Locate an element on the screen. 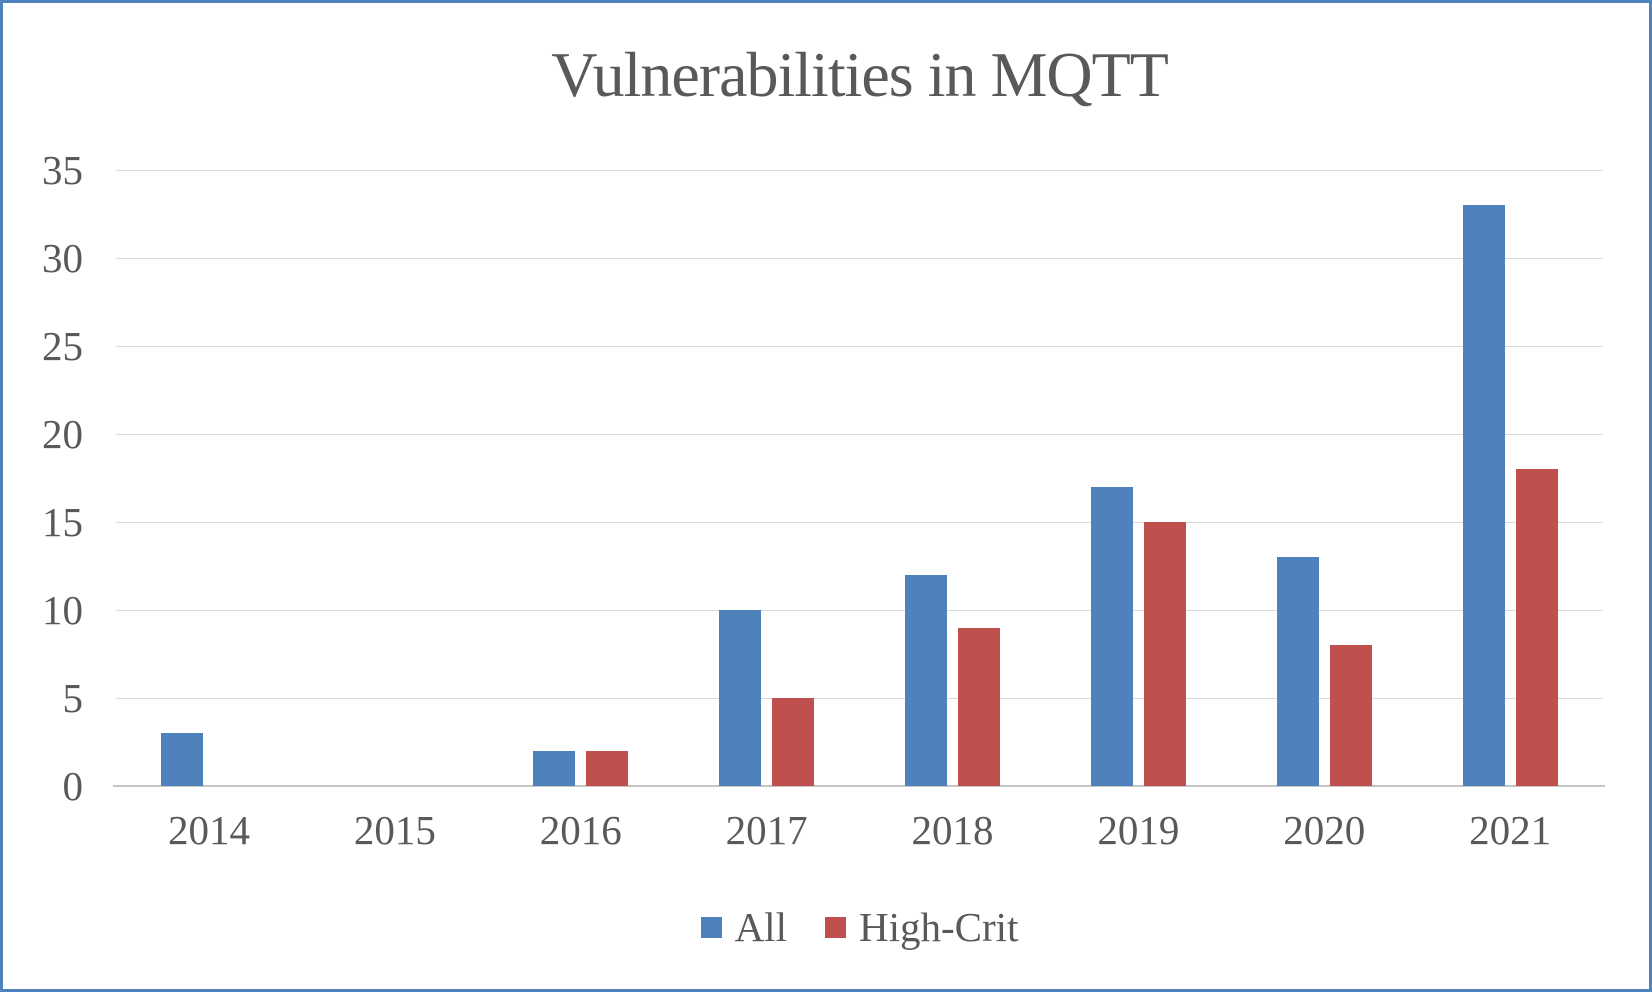 This screenshot has height=992, width=1652. y-axis-tick-label-15: 15 is located at coordinates (62, 522).